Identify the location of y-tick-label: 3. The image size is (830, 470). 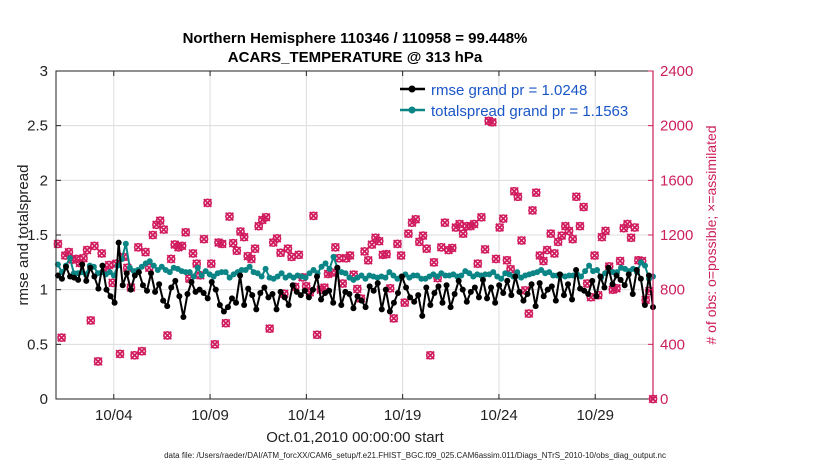
(44, 71).